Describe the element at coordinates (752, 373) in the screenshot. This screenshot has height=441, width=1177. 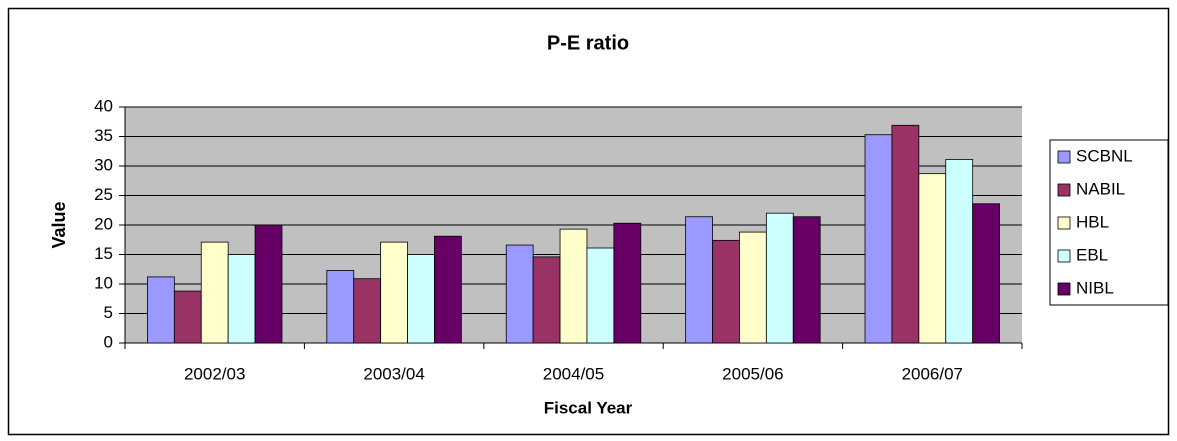
I see `x-tick-label: 2005/06` at that location.